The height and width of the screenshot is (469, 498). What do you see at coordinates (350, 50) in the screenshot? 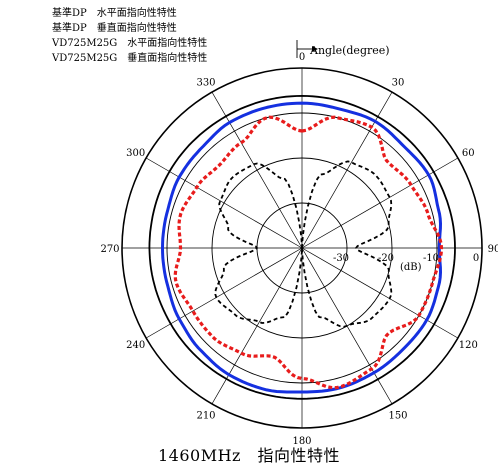
I see `angle-axis-label: Angle(degree)` at bounding box center [350, 50].